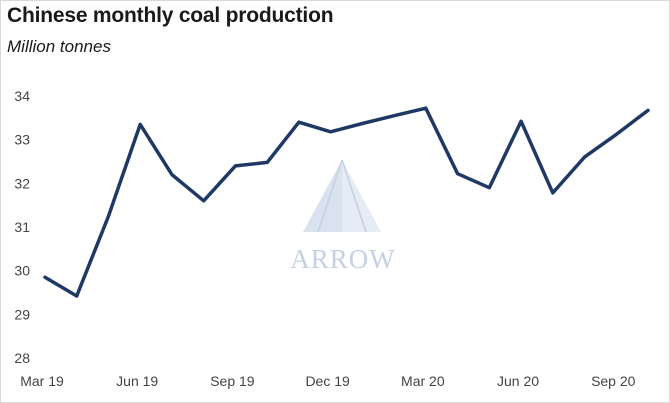 The height and width of the screenshot is (403, 670). Describe the element at coordinates (343, 259) in the screenshot. I see `watermark-text: ARROW` at that location.